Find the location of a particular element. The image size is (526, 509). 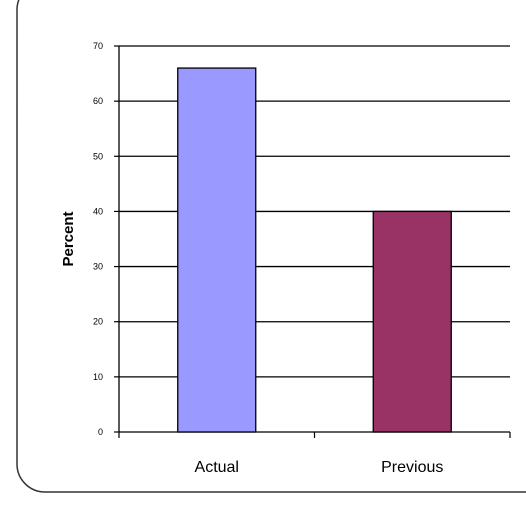

y-axis-label: Percent is located at coordinates (68, 238).